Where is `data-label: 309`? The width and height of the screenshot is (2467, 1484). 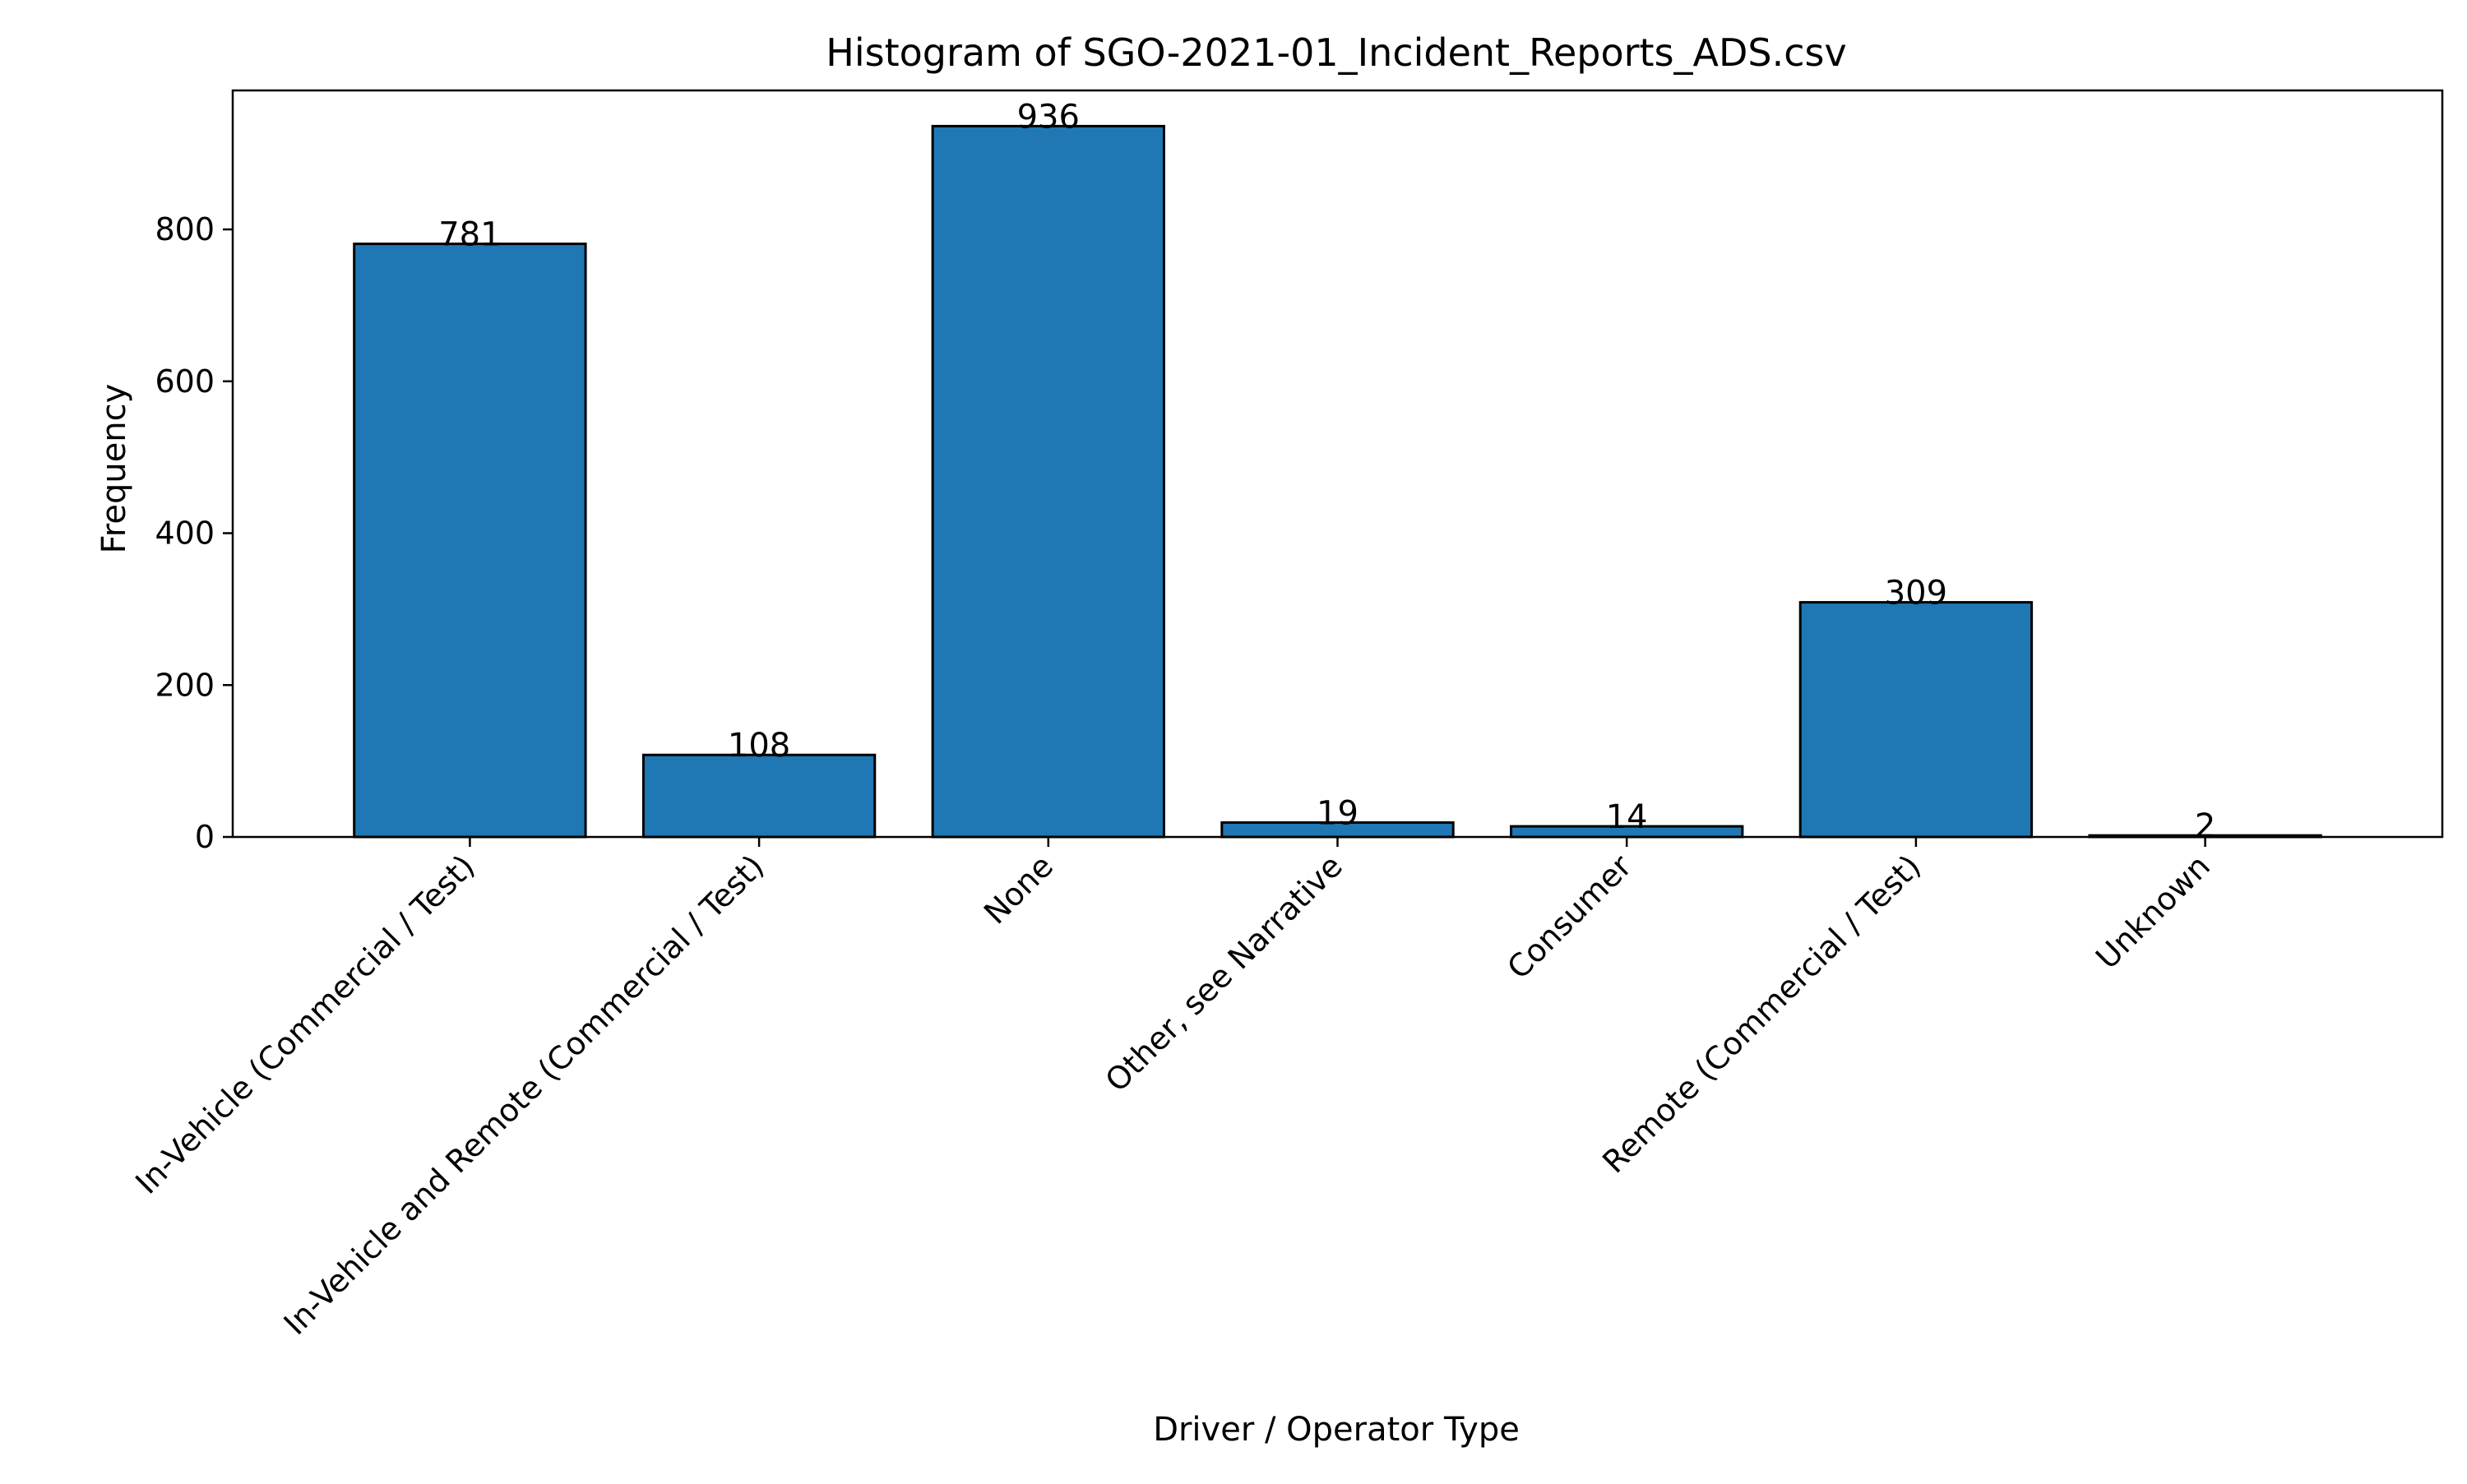
data-label: 309 is located at coordinates (1916, 594).